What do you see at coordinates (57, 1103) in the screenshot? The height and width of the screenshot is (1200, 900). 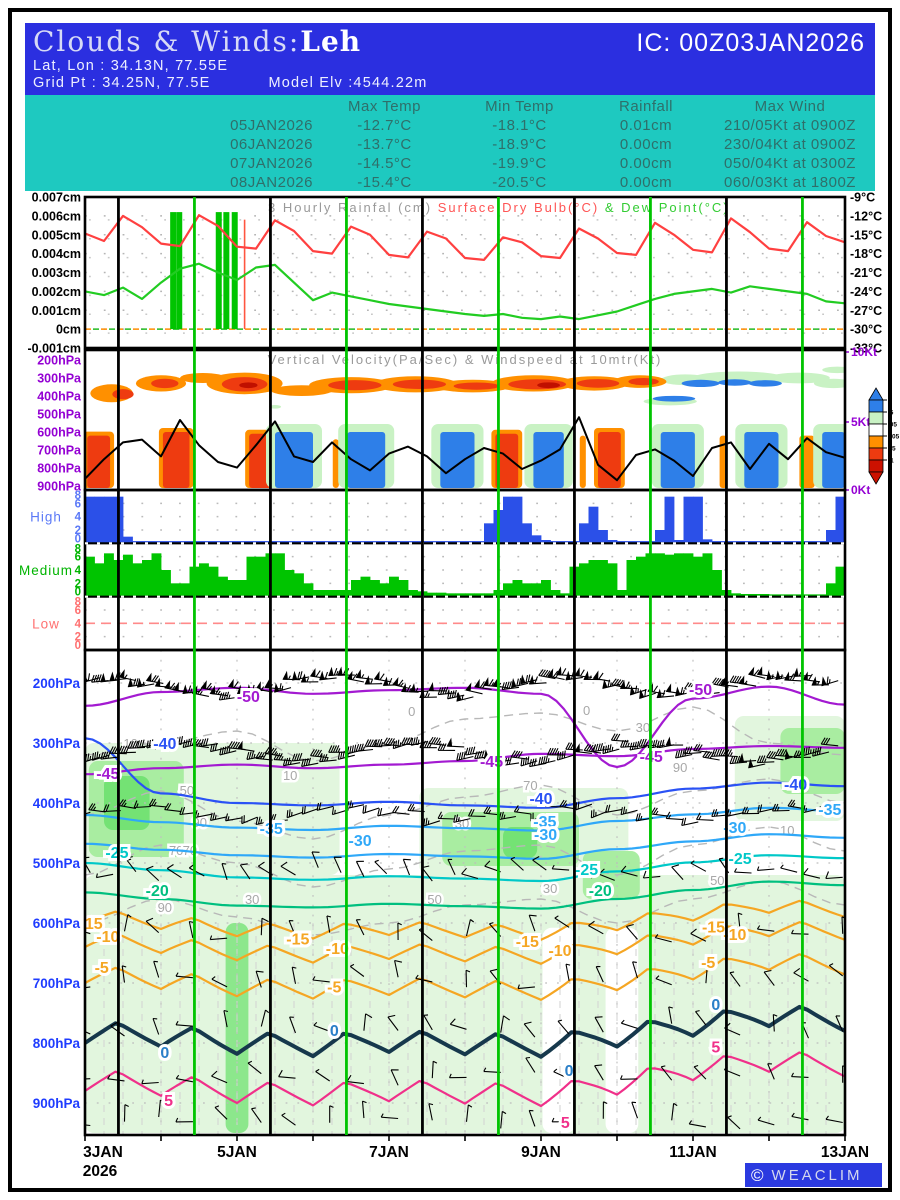 I see `svg-text: 900hPa` at bounding box center [57, 1103].